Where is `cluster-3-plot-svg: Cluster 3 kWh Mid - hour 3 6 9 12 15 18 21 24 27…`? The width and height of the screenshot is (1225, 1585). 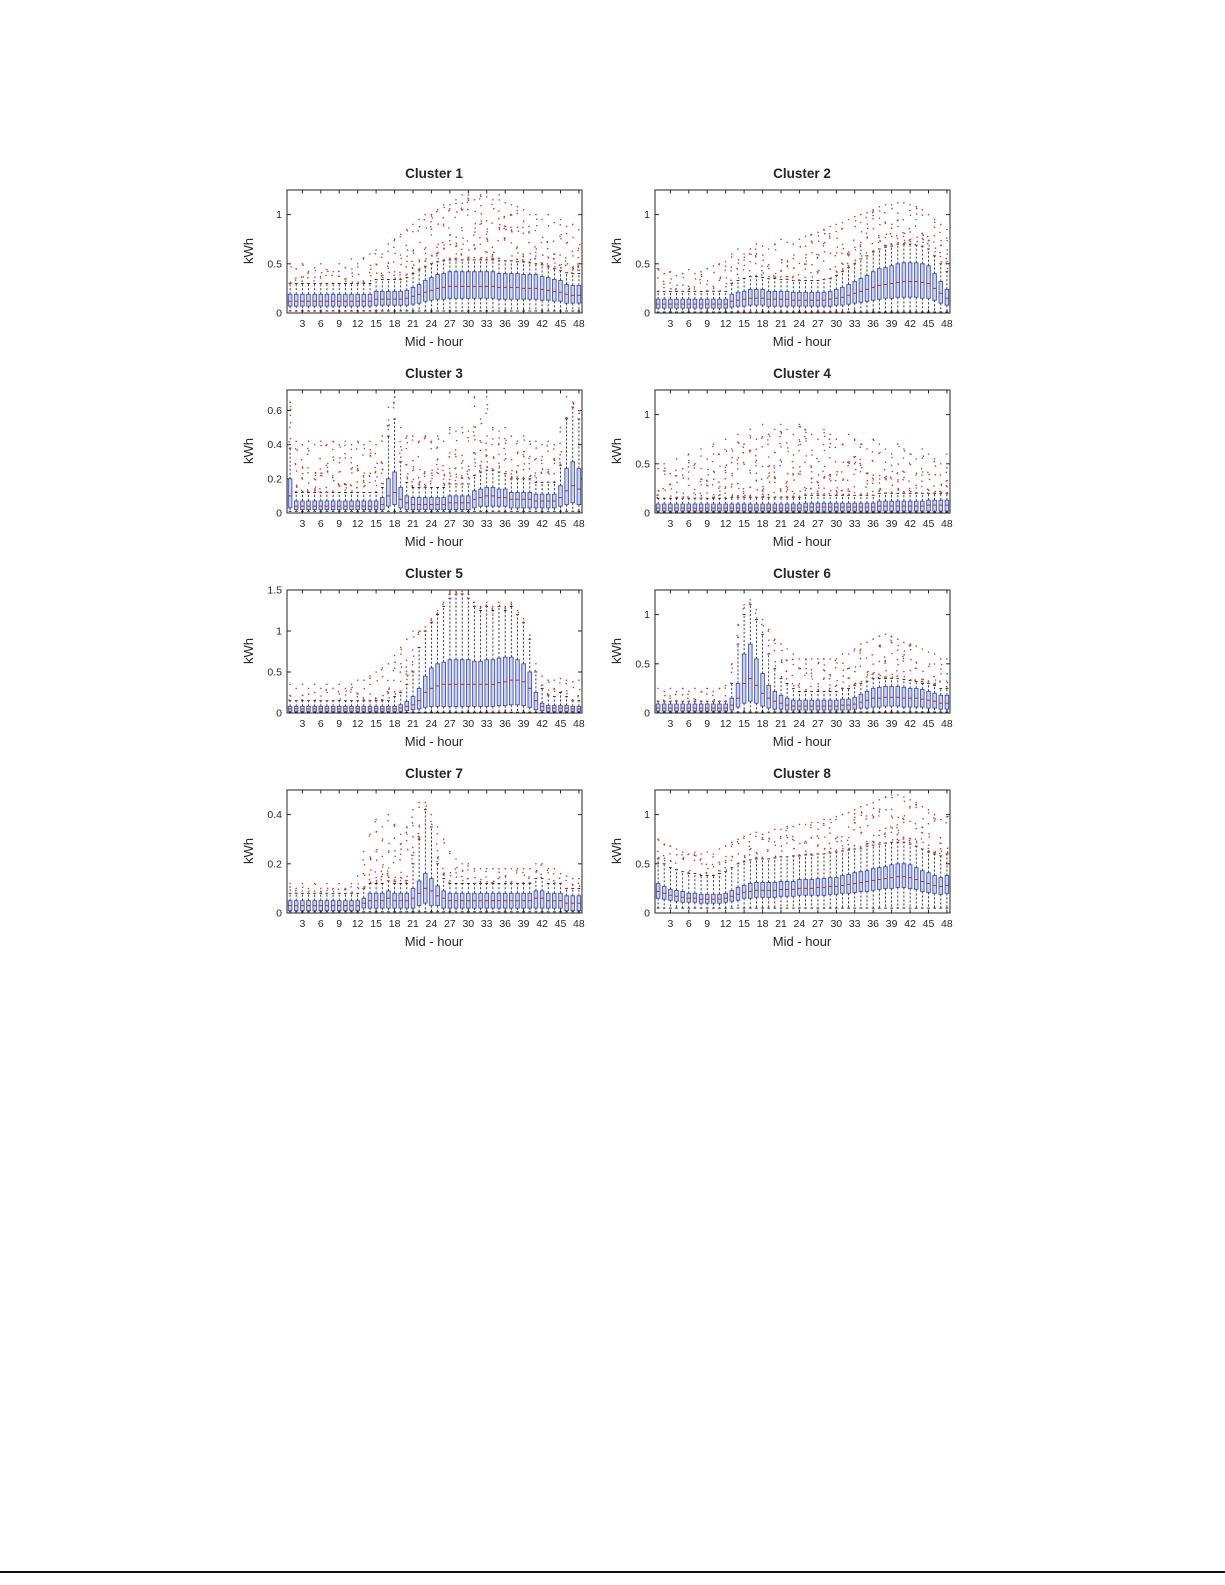 cluster-3-plot-svg: Cluster 3 kWh Mid - hour 3 6 9 12 15 18 21 24 27… is located at coordinates (413, 457).